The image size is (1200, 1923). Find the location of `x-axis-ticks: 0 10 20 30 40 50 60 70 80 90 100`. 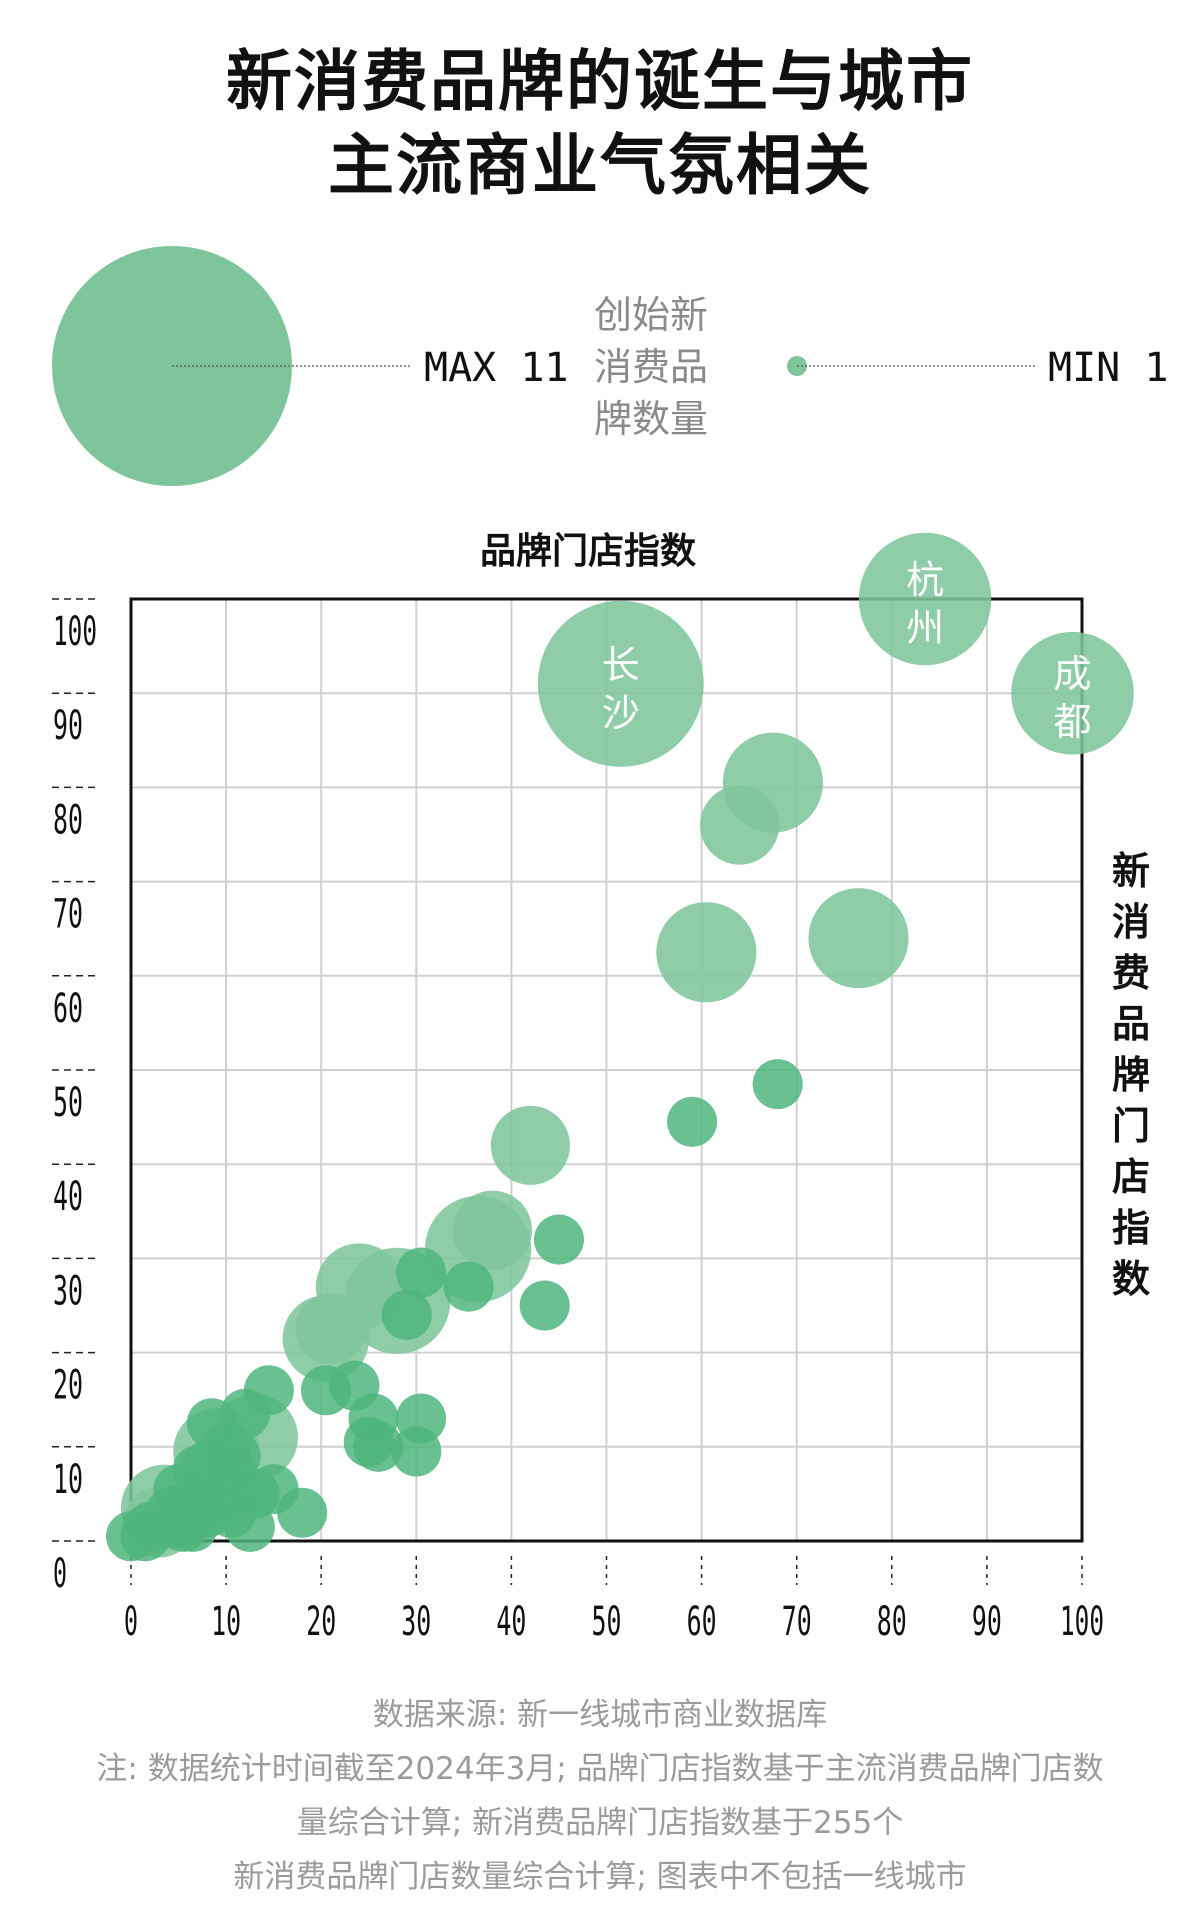

x-axis-ticks: 0 10 20 30 40 50 60 70 80 90 100 is located at coordinates (614, 1600).